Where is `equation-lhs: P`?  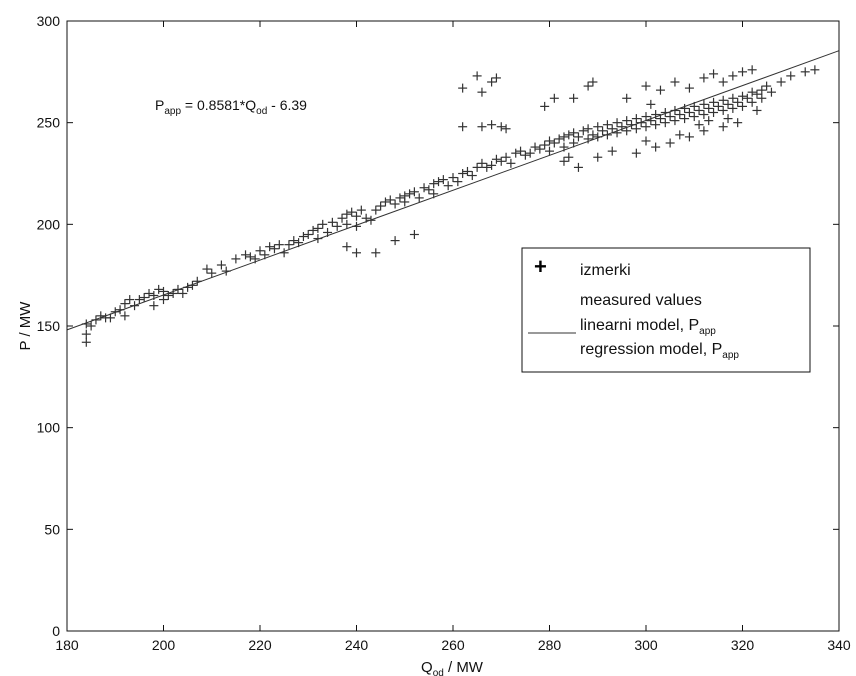
equation-lhs: P is located at coordinates (159, 105).